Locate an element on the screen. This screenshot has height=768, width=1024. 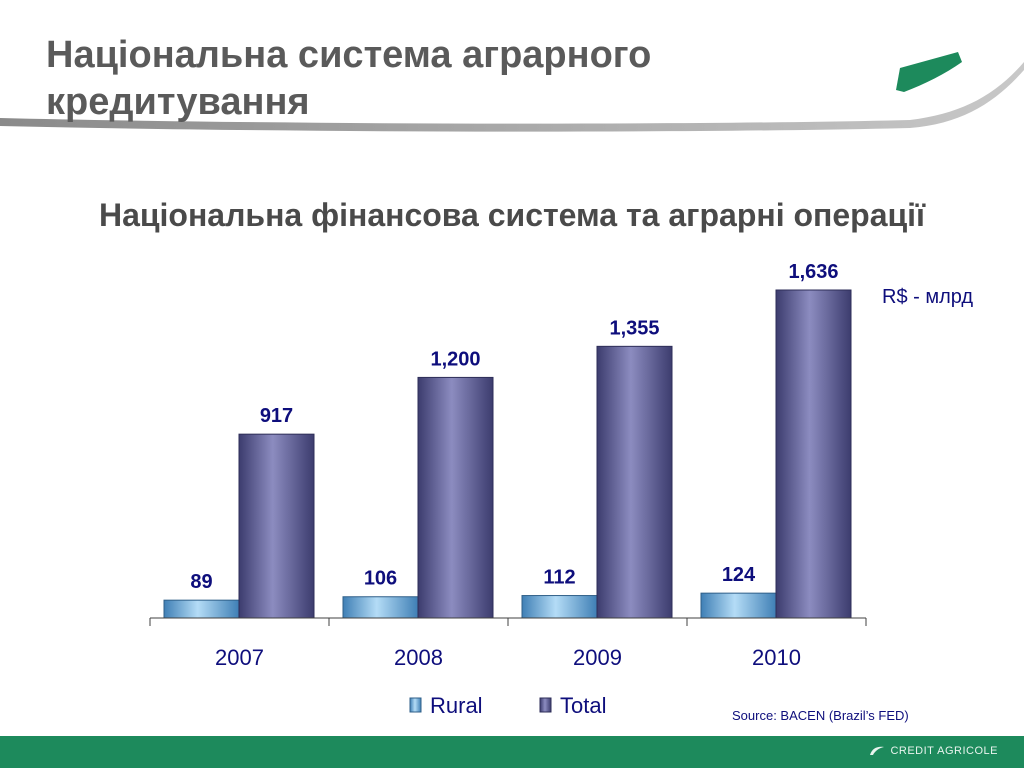
bar-total-2007 is located at coordinates (276, 526).